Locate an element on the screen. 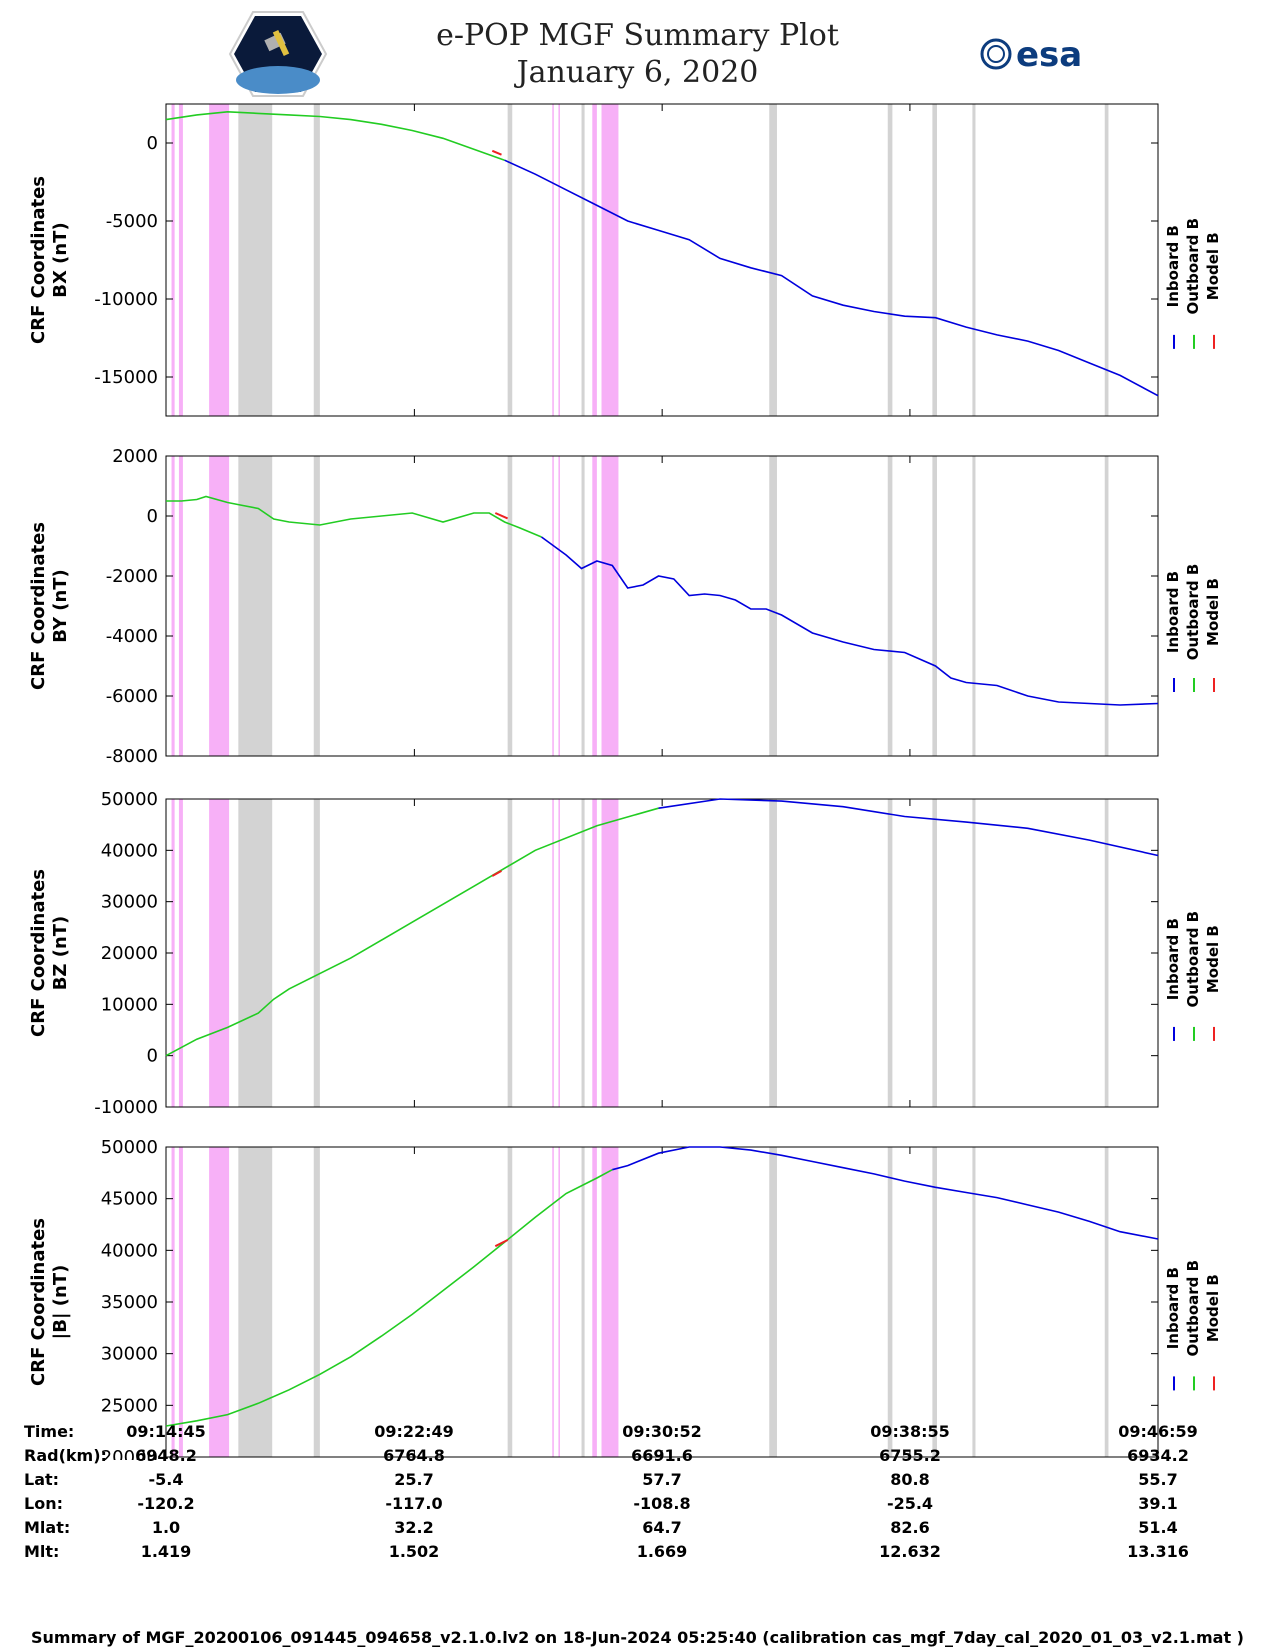  plot-date: January 6, 2020 is located at coordinates (637, 72).